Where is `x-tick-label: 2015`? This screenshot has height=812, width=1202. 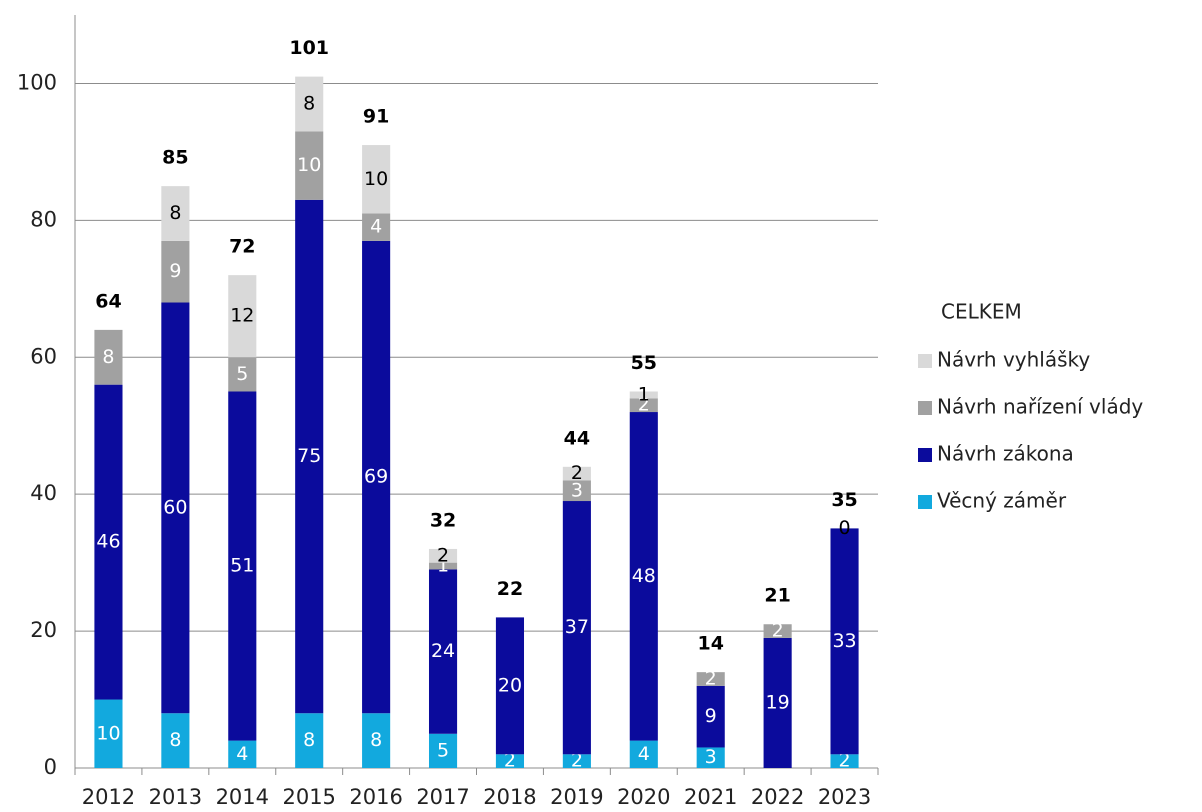 x-tick-label: 2015 is located at coordinates (308, 797).